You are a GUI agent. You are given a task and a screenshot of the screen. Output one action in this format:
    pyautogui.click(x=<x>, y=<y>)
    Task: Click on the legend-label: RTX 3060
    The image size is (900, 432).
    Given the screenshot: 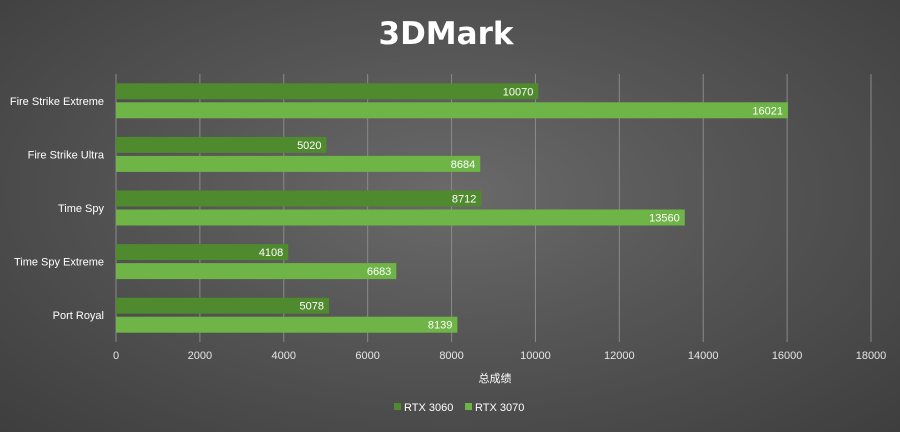 What is the action you would take?
    pyautogui.click(x=428, y=408)
    